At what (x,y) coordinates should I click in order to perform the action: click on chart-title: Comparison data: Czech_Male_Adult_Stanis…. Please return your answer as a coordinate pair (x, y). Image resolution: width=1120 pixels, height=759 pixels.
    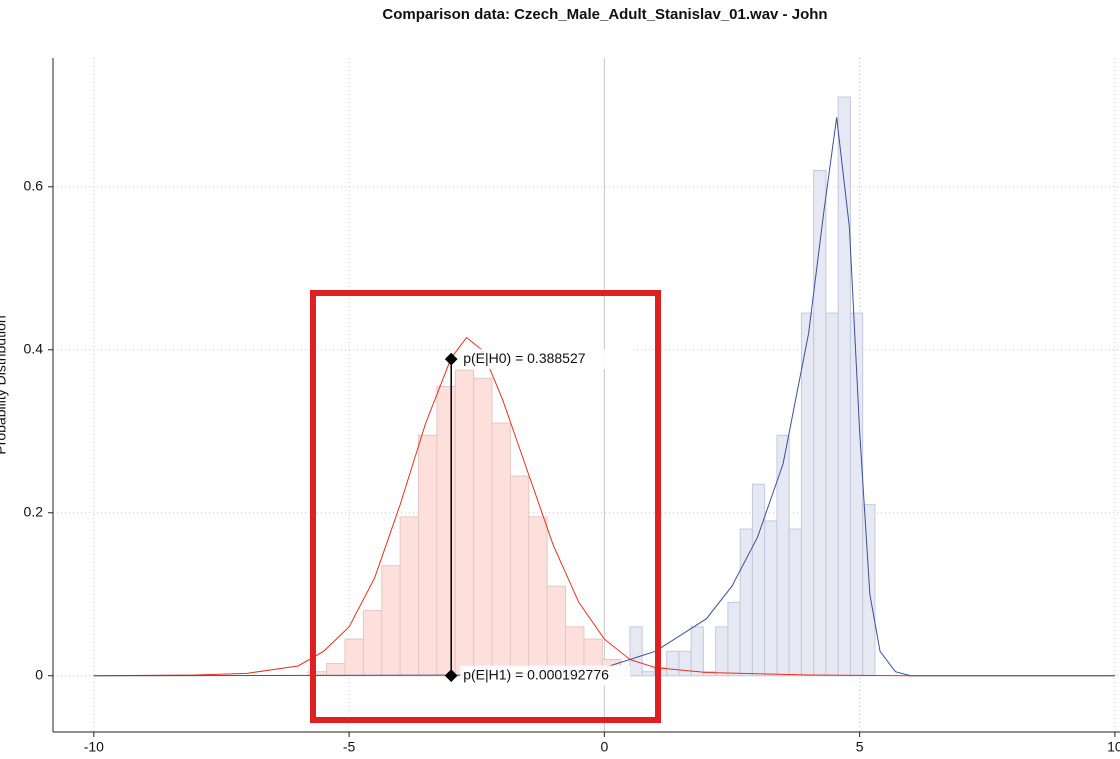
    Looking at the image, I should click on (604, 14).